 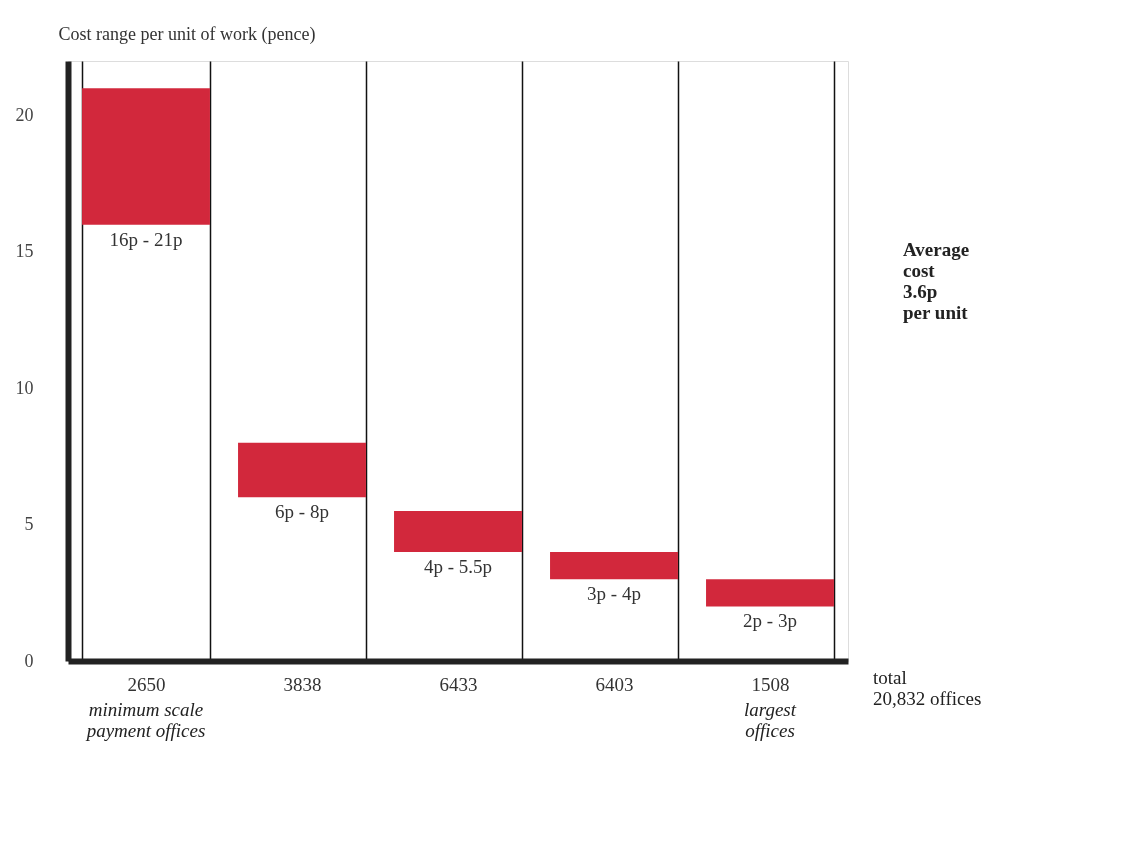 I want to click on annotation: 3p - 4p, so click(x=614, y=594).